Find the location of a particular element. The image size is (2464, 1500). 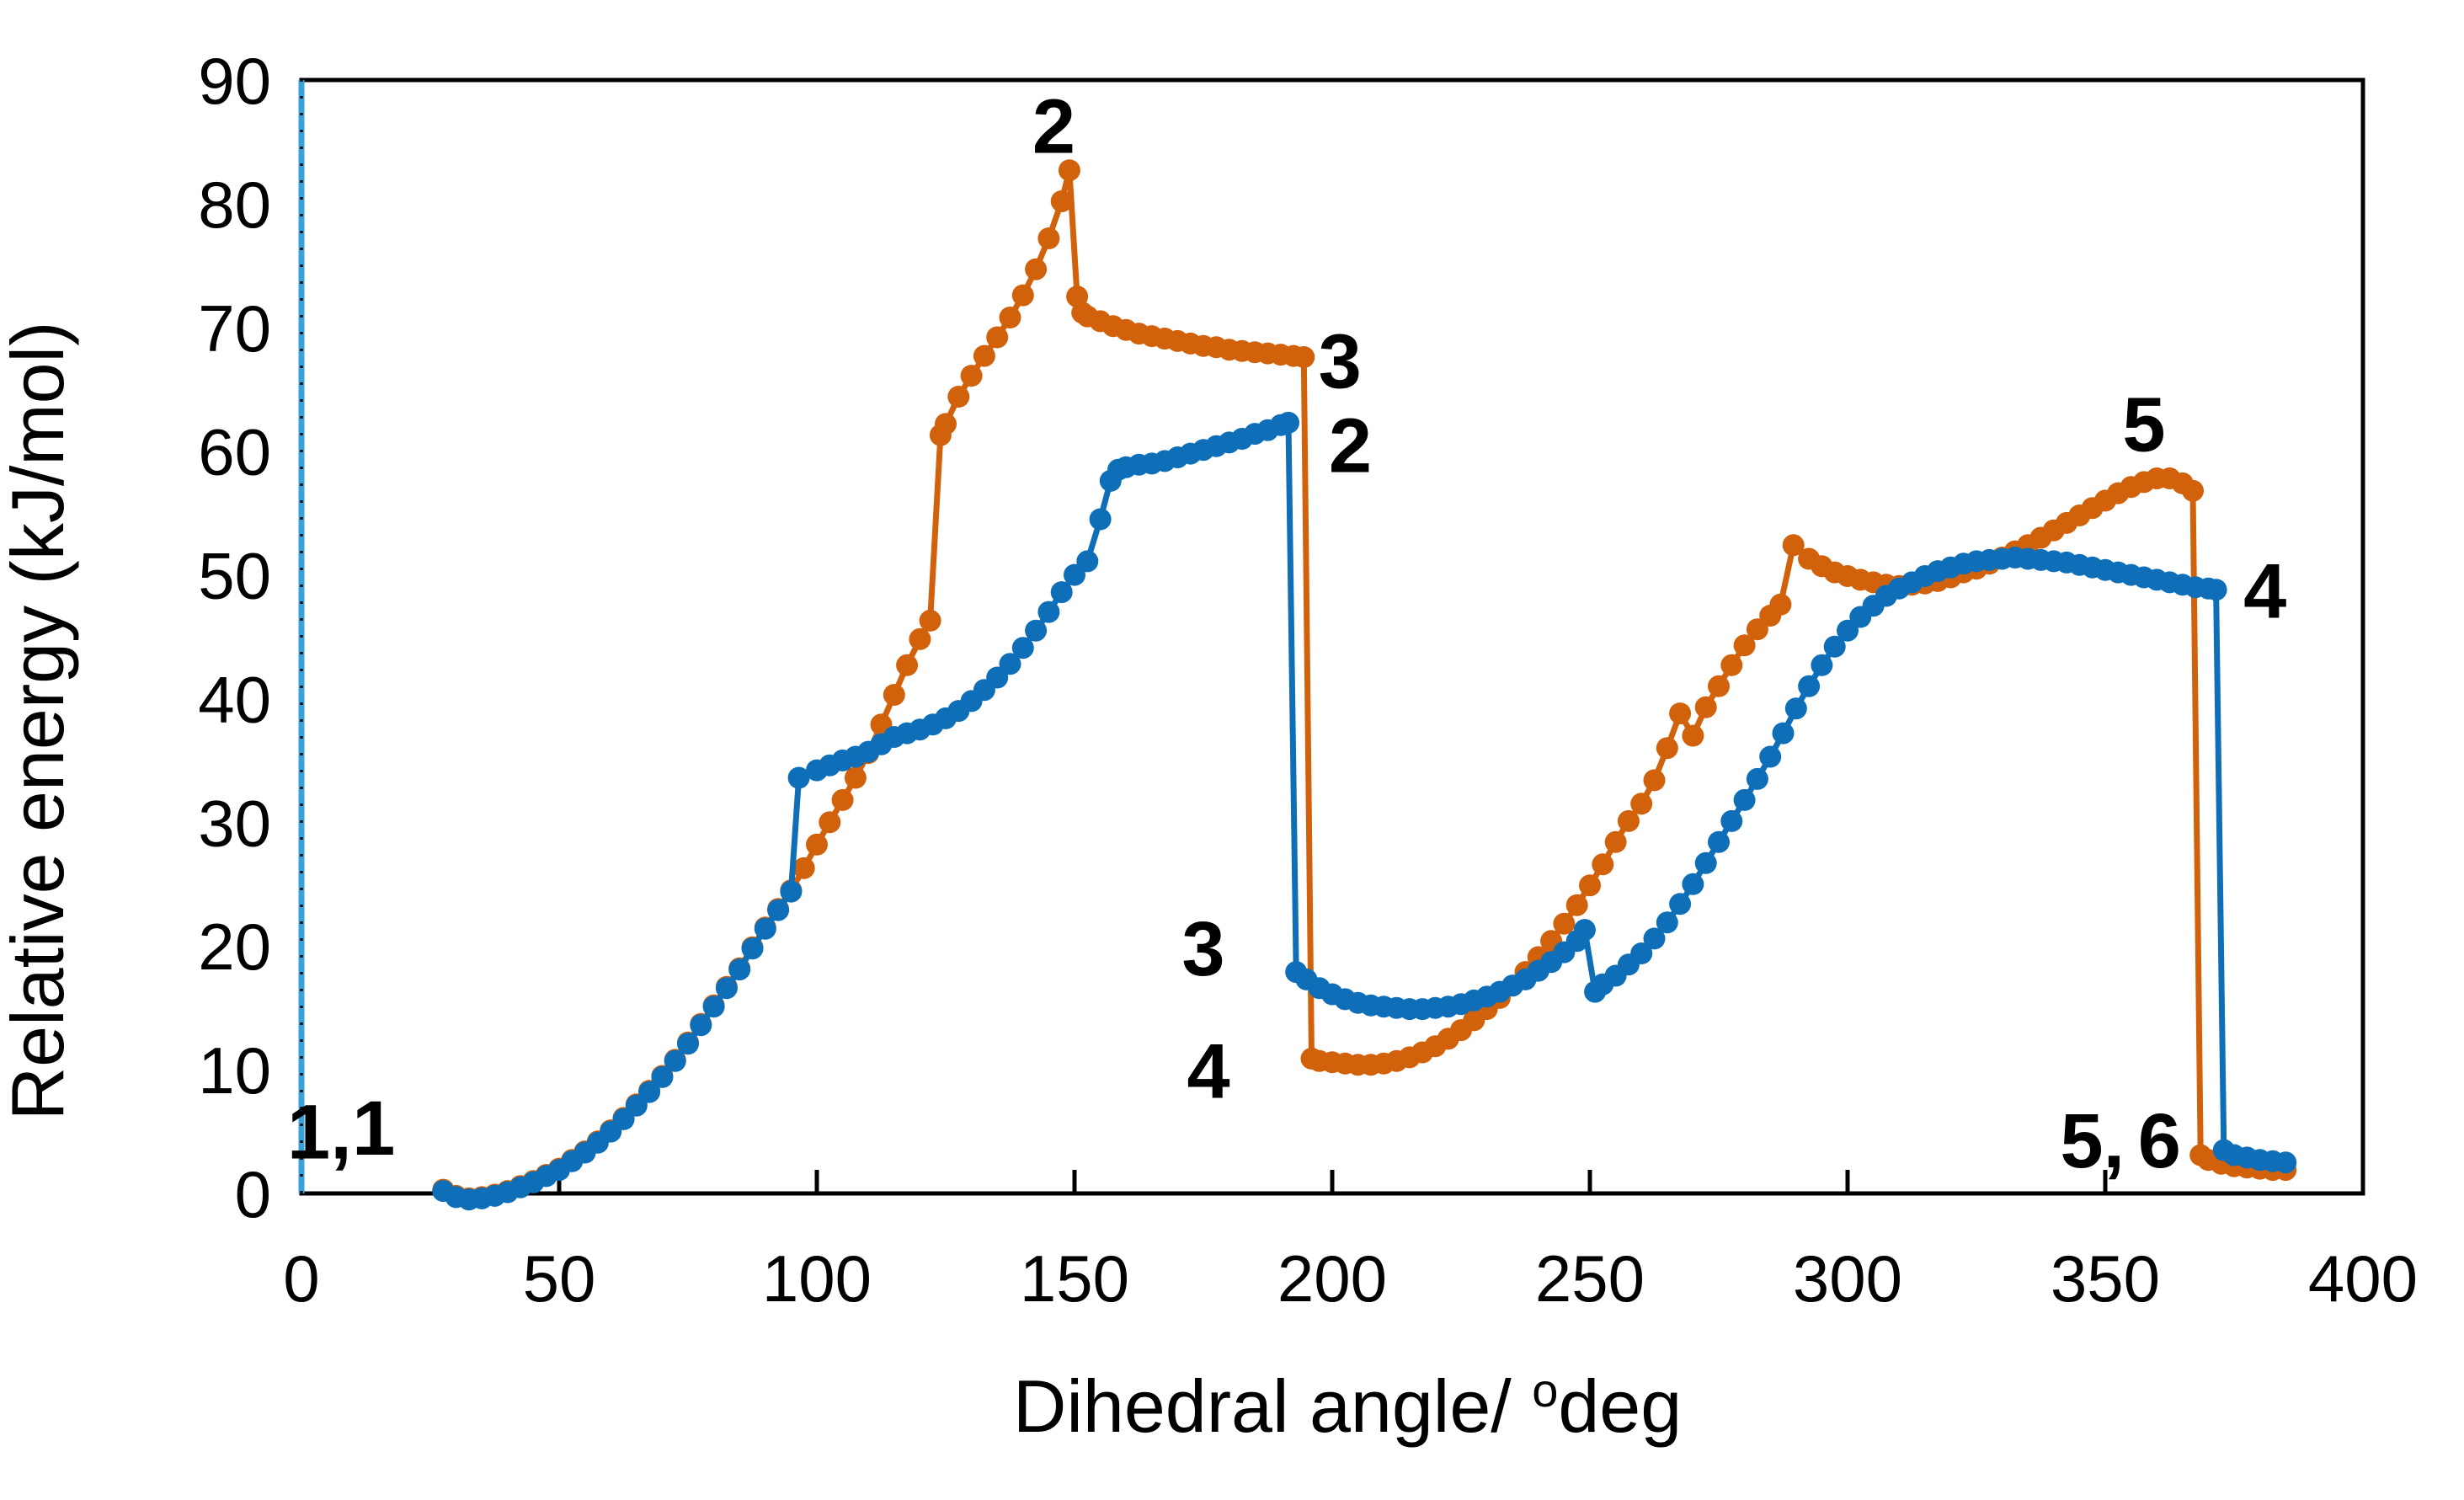

x-tick-label: 200 is located at coordinates (1332, 1278).